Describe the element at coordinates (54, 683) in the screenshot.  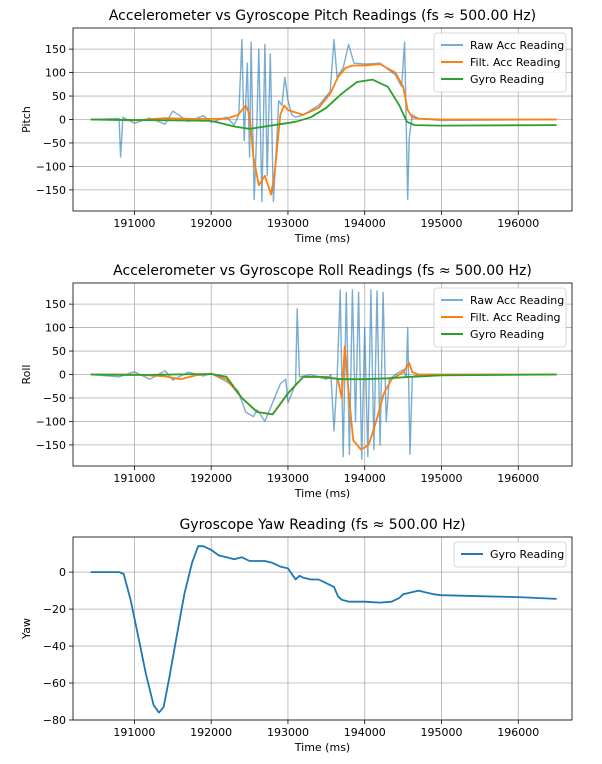
I see `y-tick-label: −60` at that location.